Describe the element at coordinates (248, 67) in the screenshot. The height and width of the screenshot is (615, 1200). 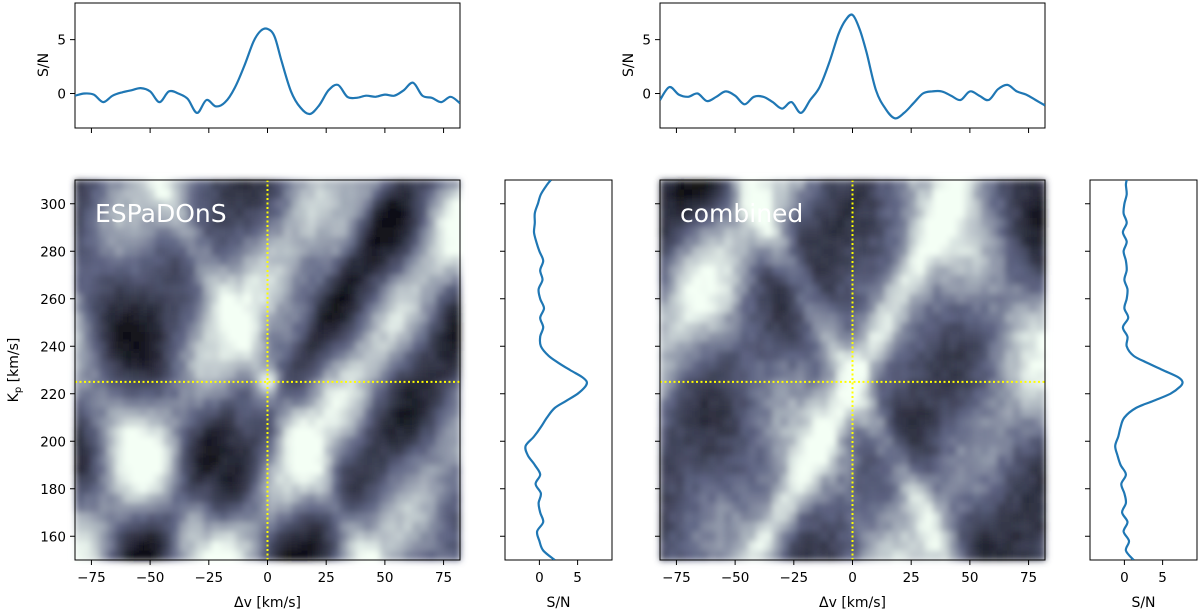
I see `top-snr-panel-espadons: 05 S/N` at that location.